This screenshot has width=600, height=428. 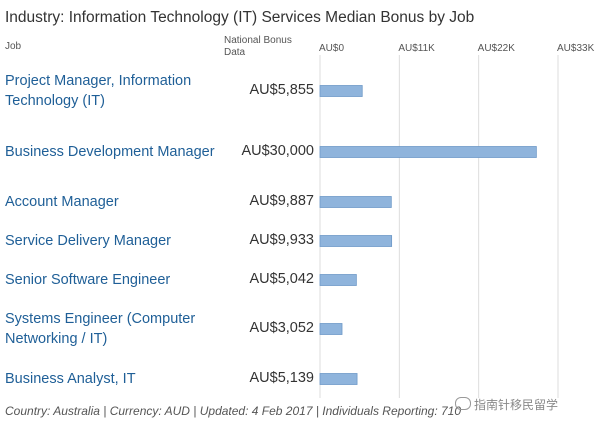 I want to click on bonus-value-label: AU$9,933, so click(x=282, y=240).